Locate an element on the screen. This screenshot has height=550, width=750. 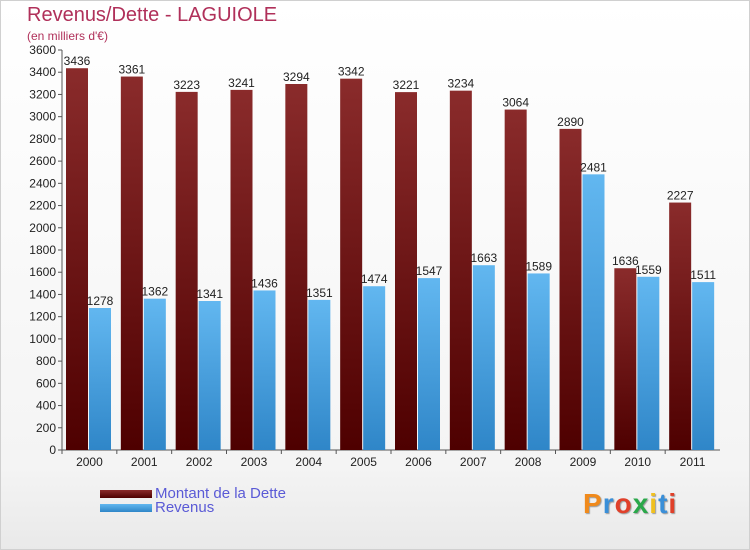
y-tick-label: 2400 is located at coordinates (42, 183).